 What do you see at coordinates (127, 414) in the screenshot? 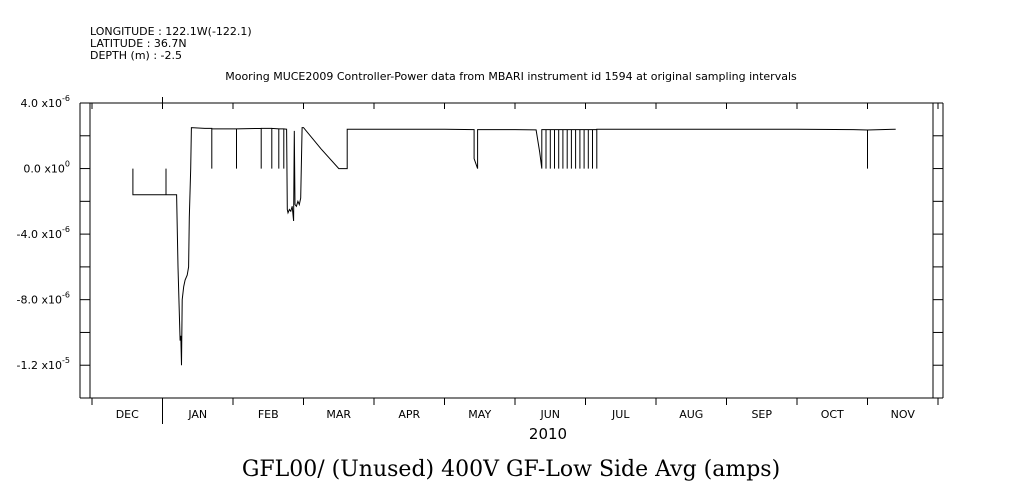
I see `x-tick-label: DEC` at bounding box center [127, 414].